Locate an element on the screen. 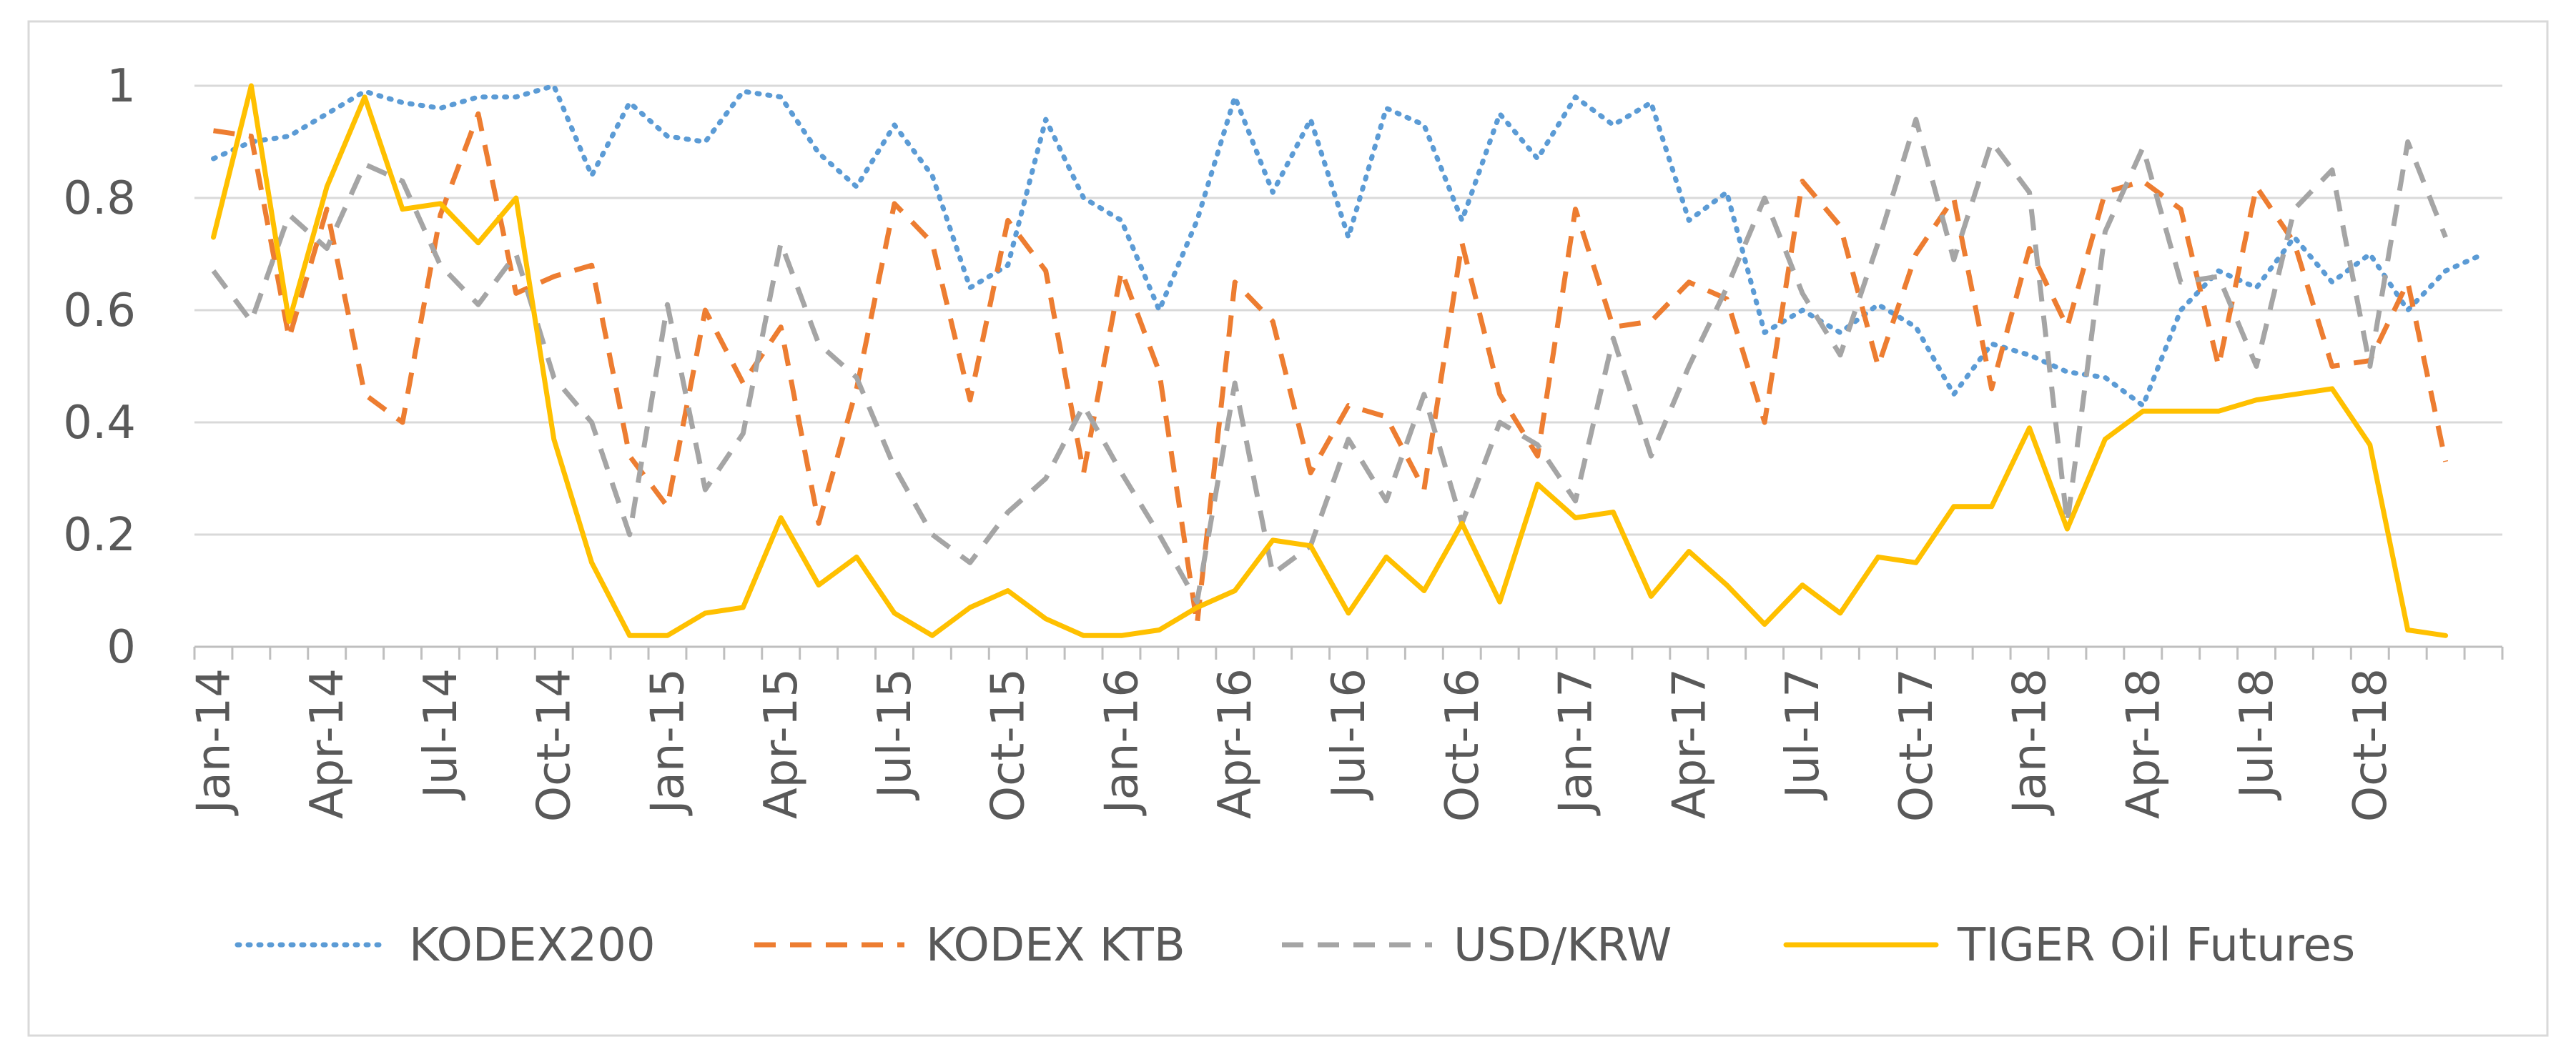 The height and width of the screenshot is (1057, 2576). legend-item: KODEX KTB is located at coordinates (969, 945).